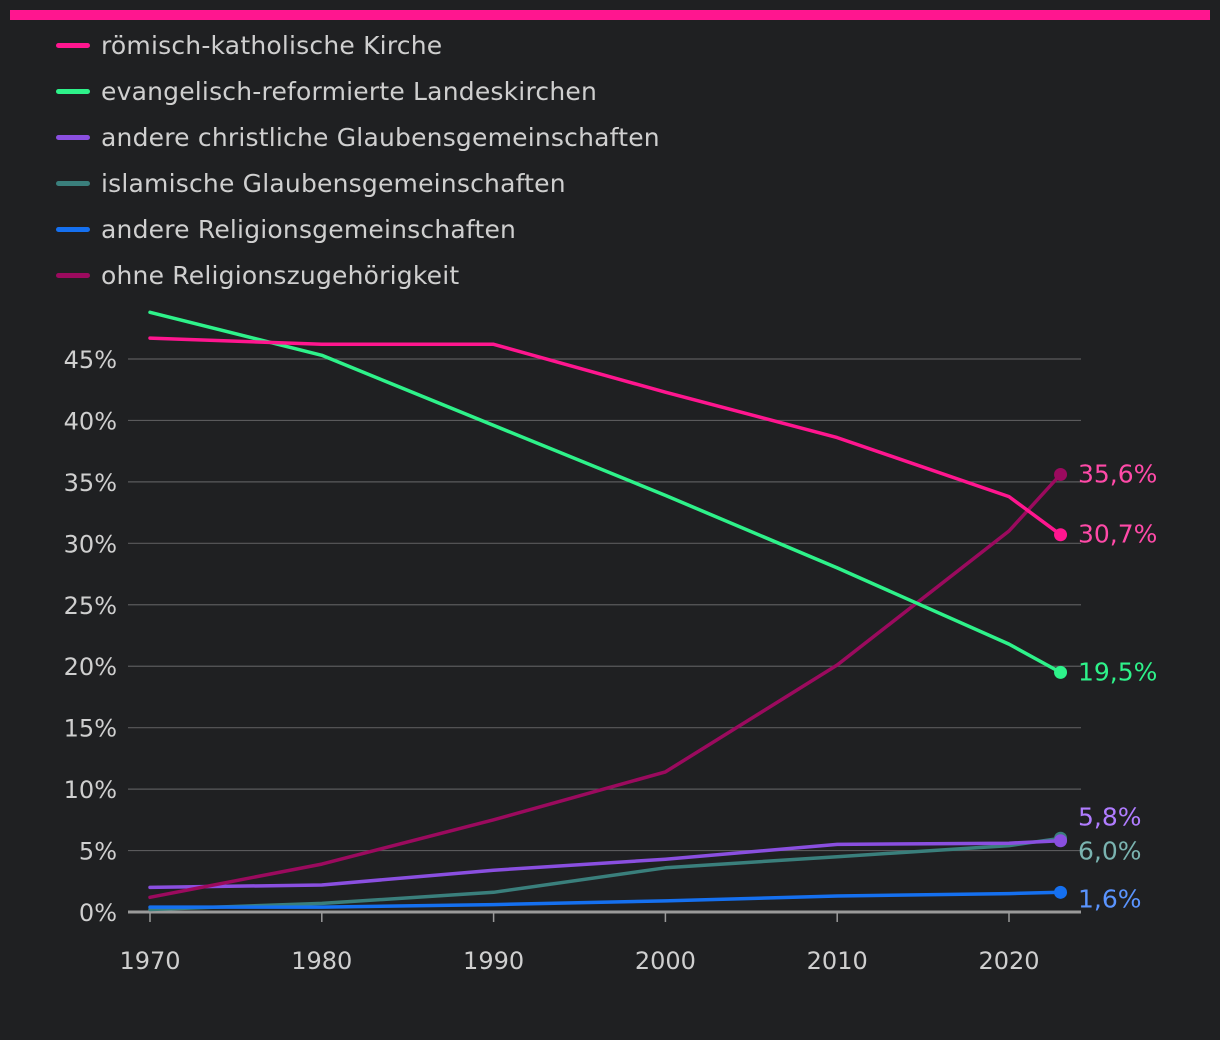 The width and height of the screenshot is (1220, 1040). Describe the element at coordinates (73, 275) in the screenshot. I see `legend-swatch-ohne-religionszugehoerigkeit` at that location.